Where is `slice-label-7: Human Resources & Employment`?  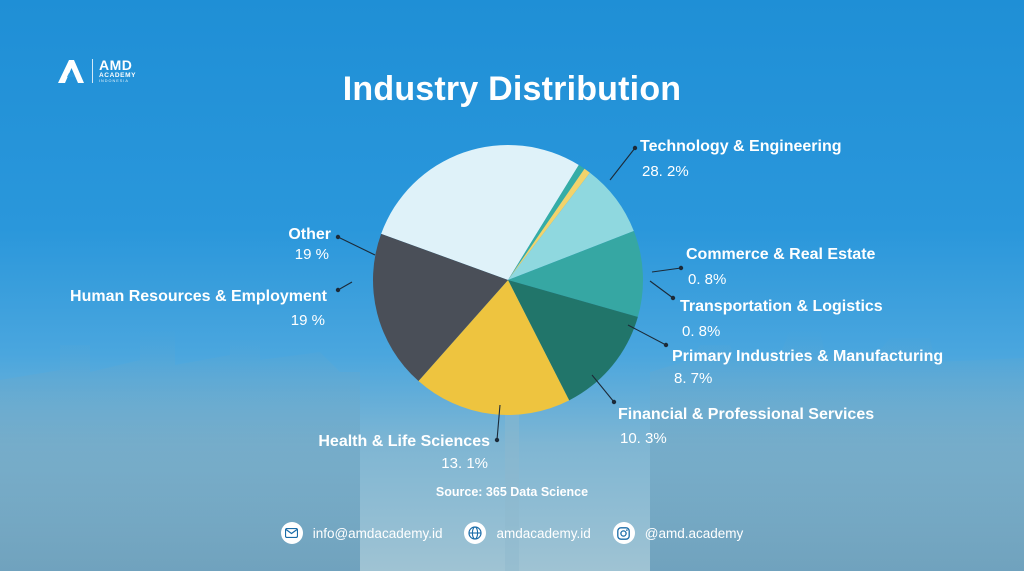 slice-label-7: Human Resources & Employment is located at coordinates (199, 296).